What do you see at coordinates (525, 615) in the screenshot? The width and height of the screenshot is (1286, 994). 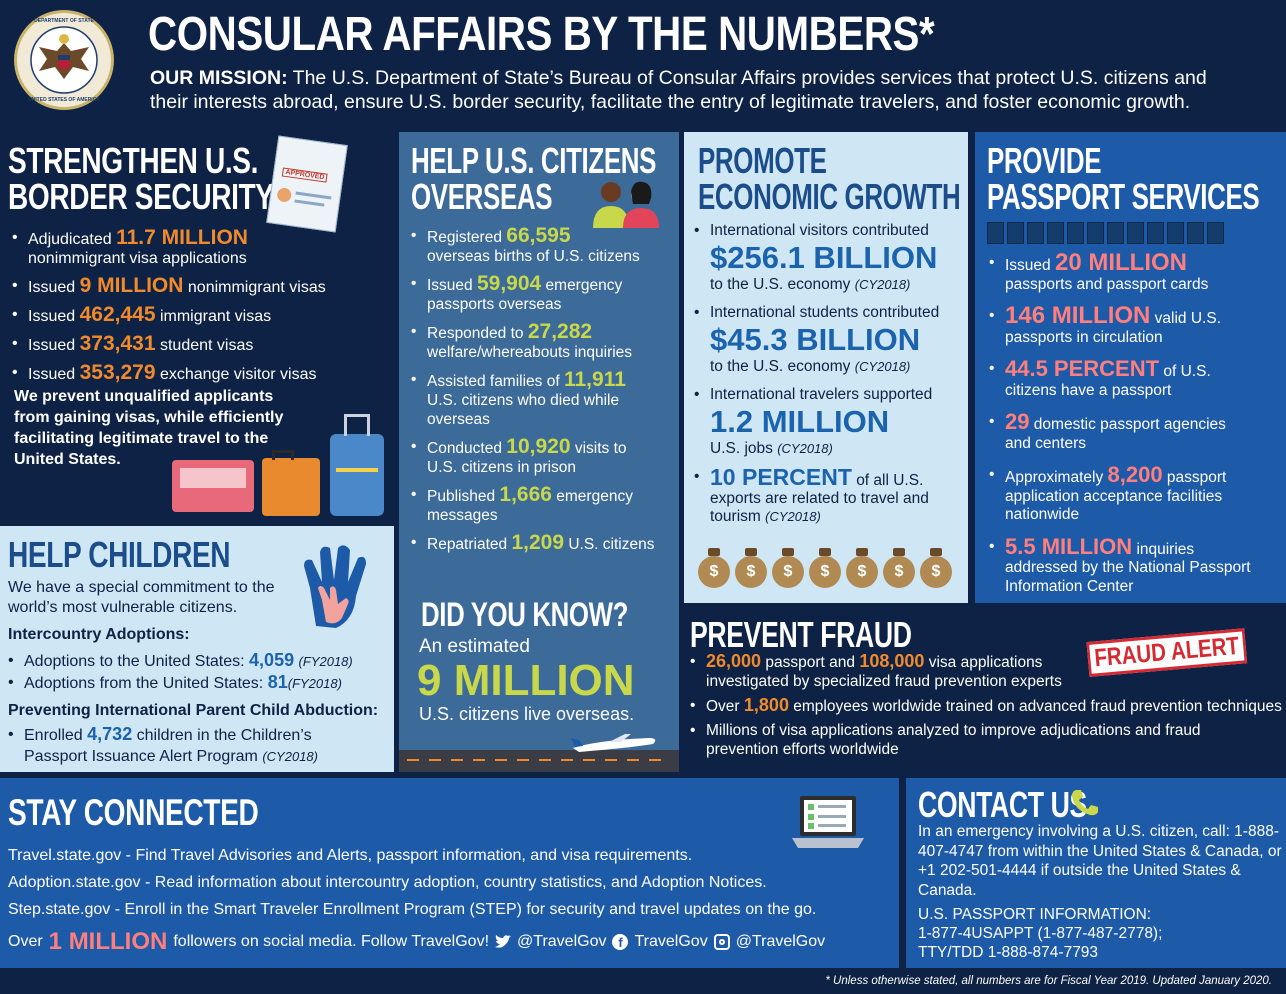 I see `did-you-know-title: DID YOU KNOW?` at bounding box center [525, 615].